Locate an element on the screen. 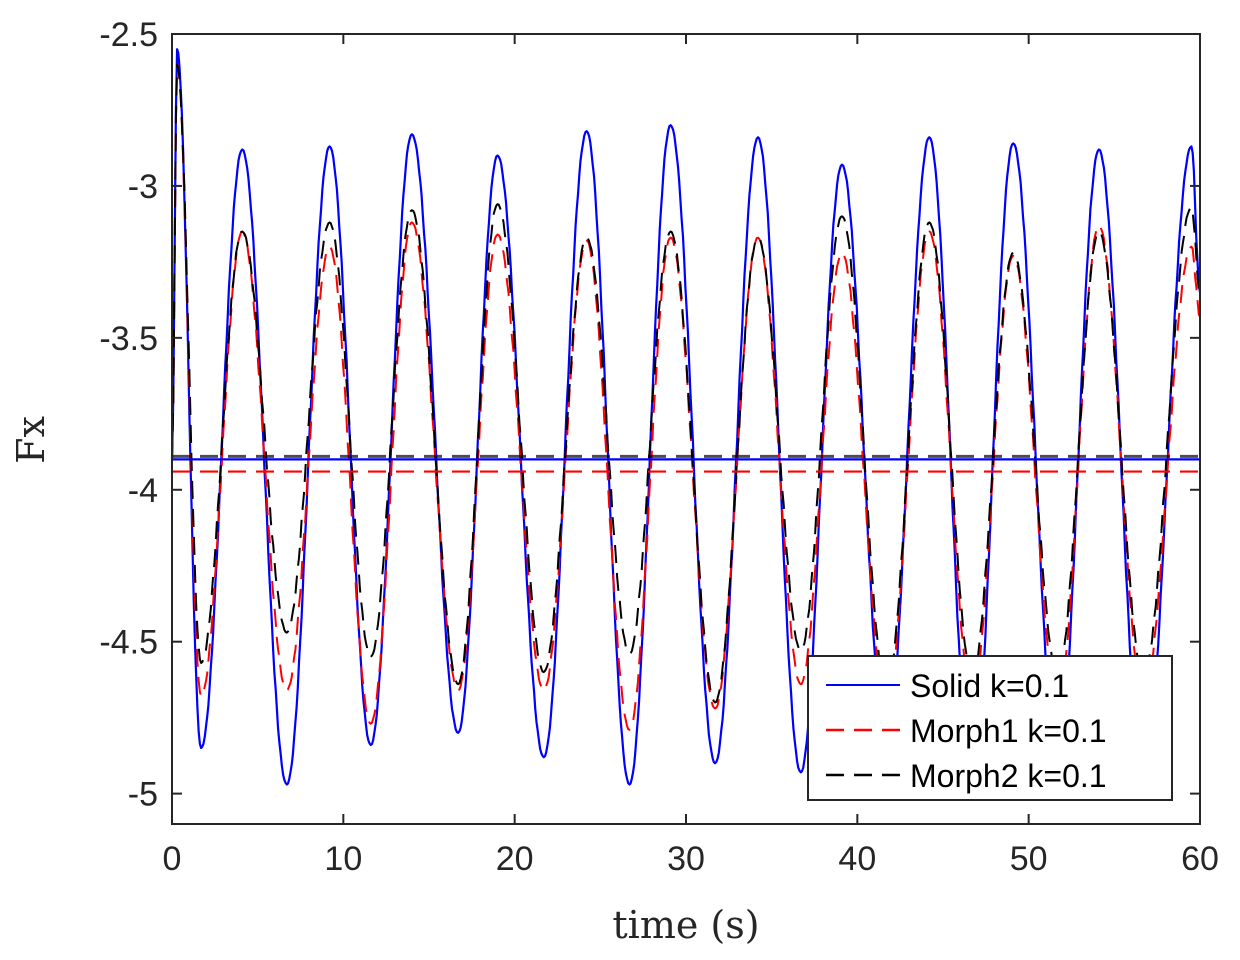  y-axis-label: Fx is located at coordinates (31, 440).